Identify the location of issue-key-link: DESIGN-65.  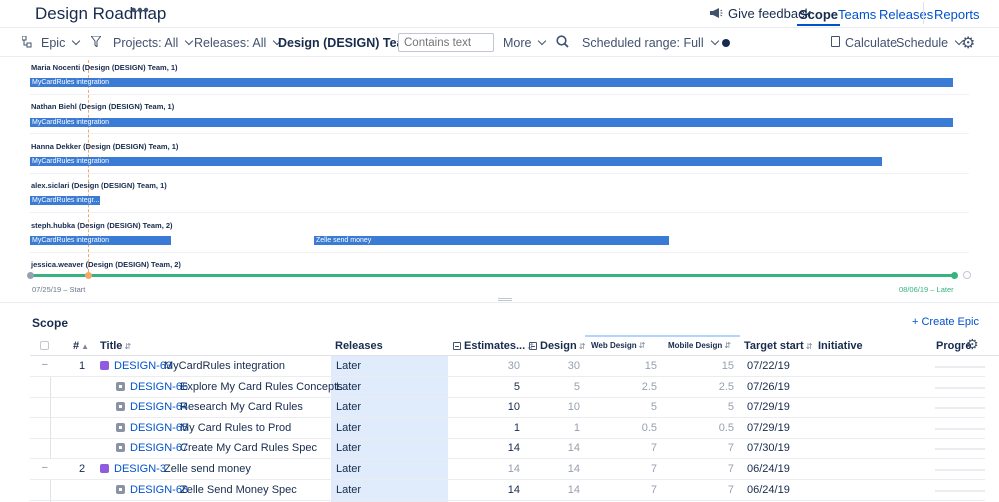
(159, 428).